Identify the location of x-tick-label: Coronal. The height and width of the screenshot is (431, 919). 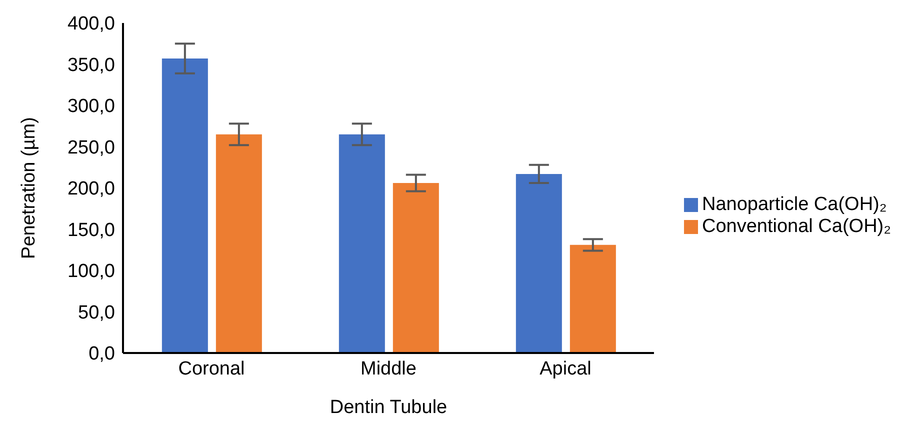
(211, 369).